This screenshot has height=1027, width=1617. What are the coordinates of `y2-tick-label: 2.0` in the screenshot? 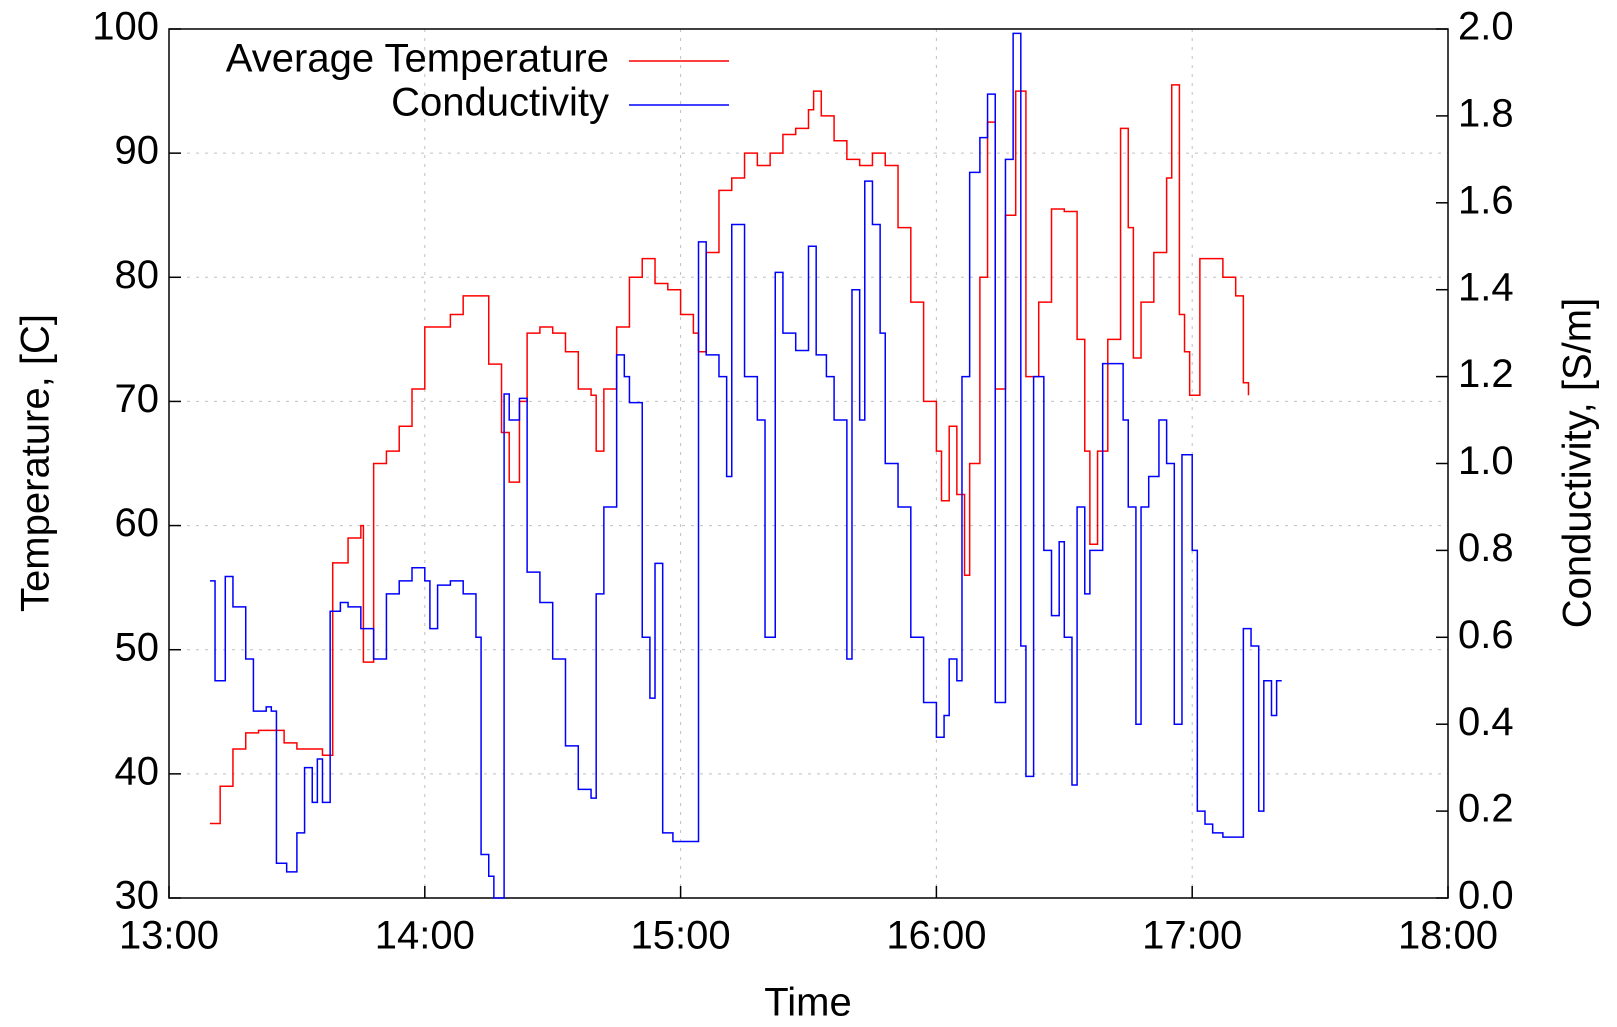 It's located at (1486, 27).